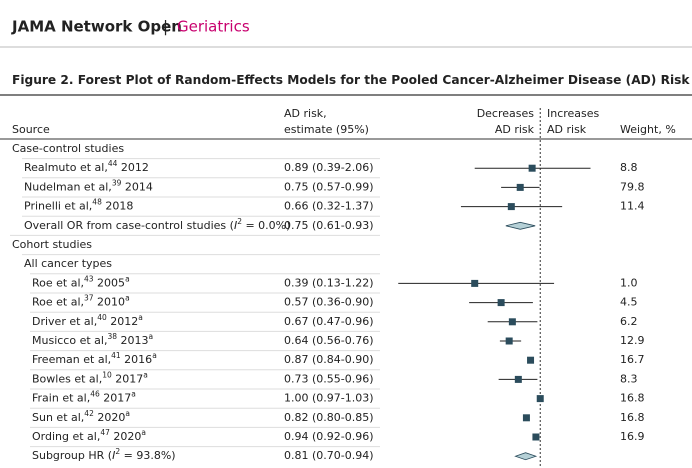  I want to click on estimate-text: 0.94 (0.92-0.96), so click(329, 436).